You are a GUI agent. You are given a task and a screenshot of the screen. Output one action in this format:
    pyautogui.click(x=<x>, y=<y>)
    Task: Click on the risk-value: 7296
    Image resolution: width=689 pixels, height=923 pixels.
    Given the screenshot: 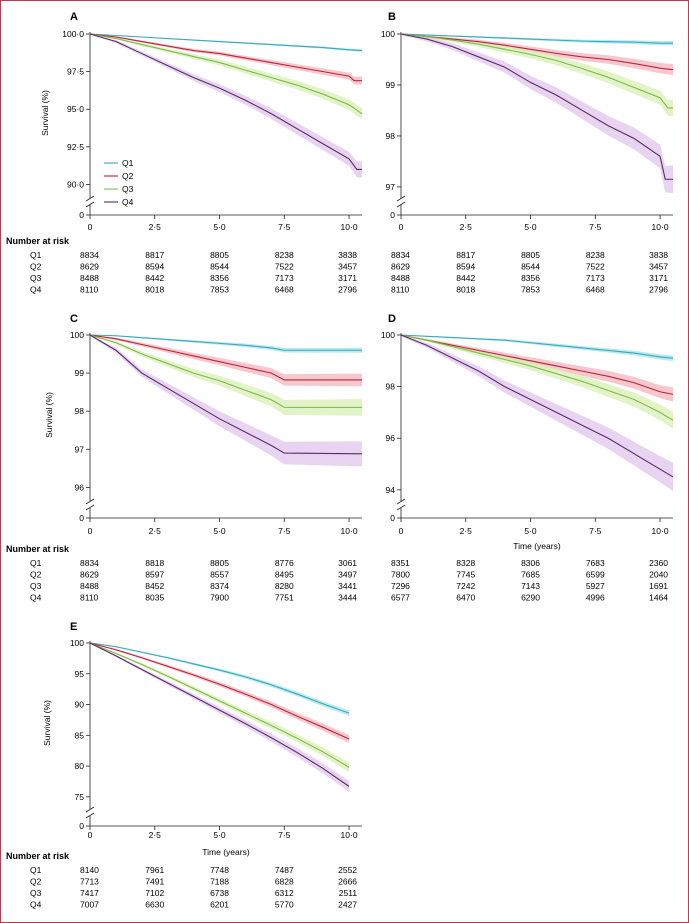 What is the action you would take?
    pyautogui.click(x=400, y=586)
    